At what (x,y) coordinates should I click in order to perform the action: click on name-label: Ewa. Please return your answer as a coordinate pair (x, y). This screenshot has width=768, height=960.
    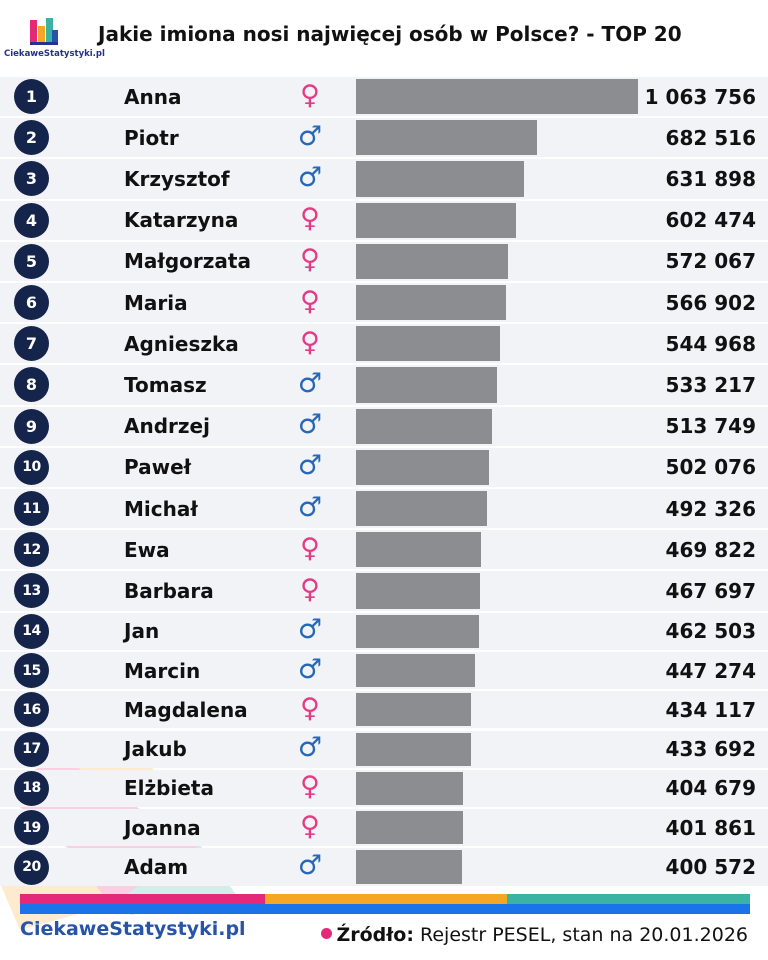
    Looking at the image, I should click on (147, 549).